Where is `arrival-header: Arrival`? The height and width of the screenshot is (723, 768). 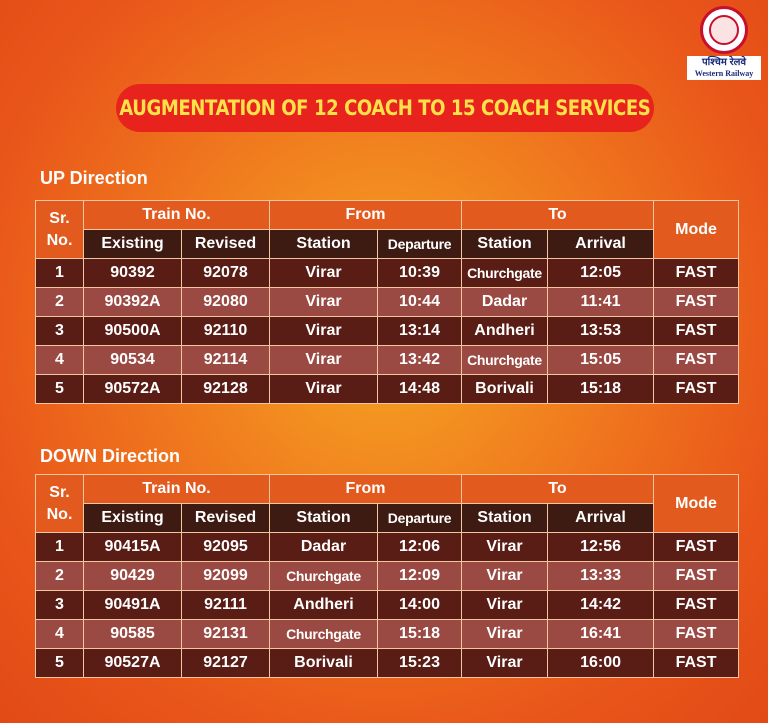 arrival-header: Arrival is located at coordinates (601, 518).